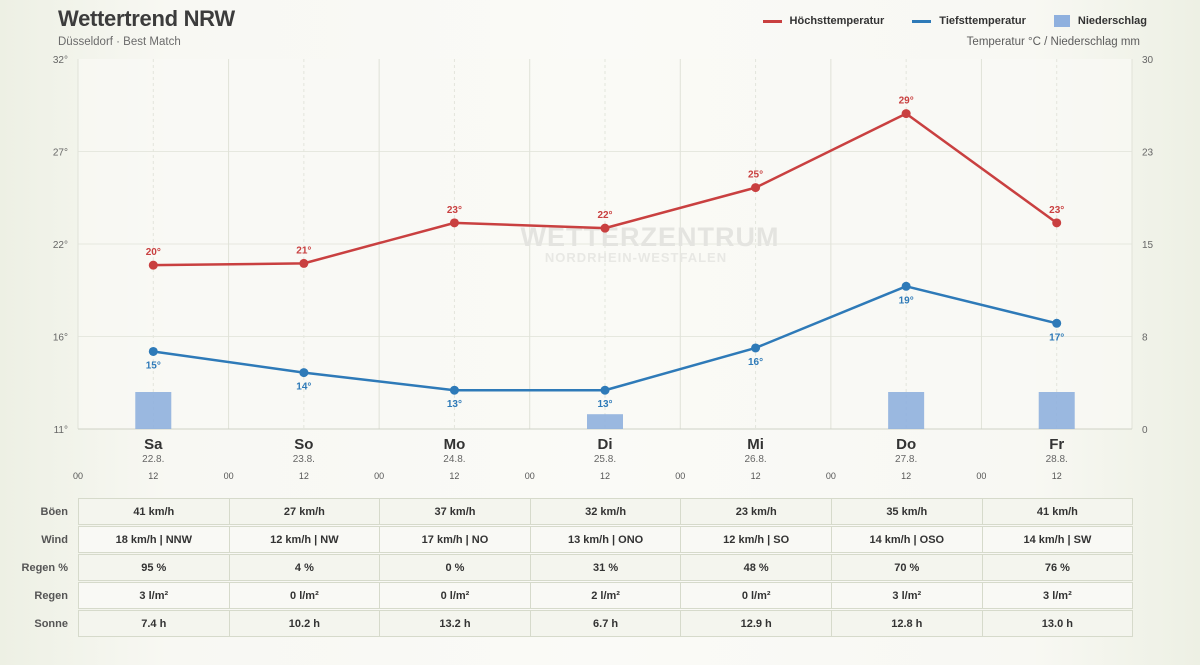  What do you see at coordinates (756, 623) in the screenshot?
I see `table-cell: 12.9 h` at bounding box center [756, 623].